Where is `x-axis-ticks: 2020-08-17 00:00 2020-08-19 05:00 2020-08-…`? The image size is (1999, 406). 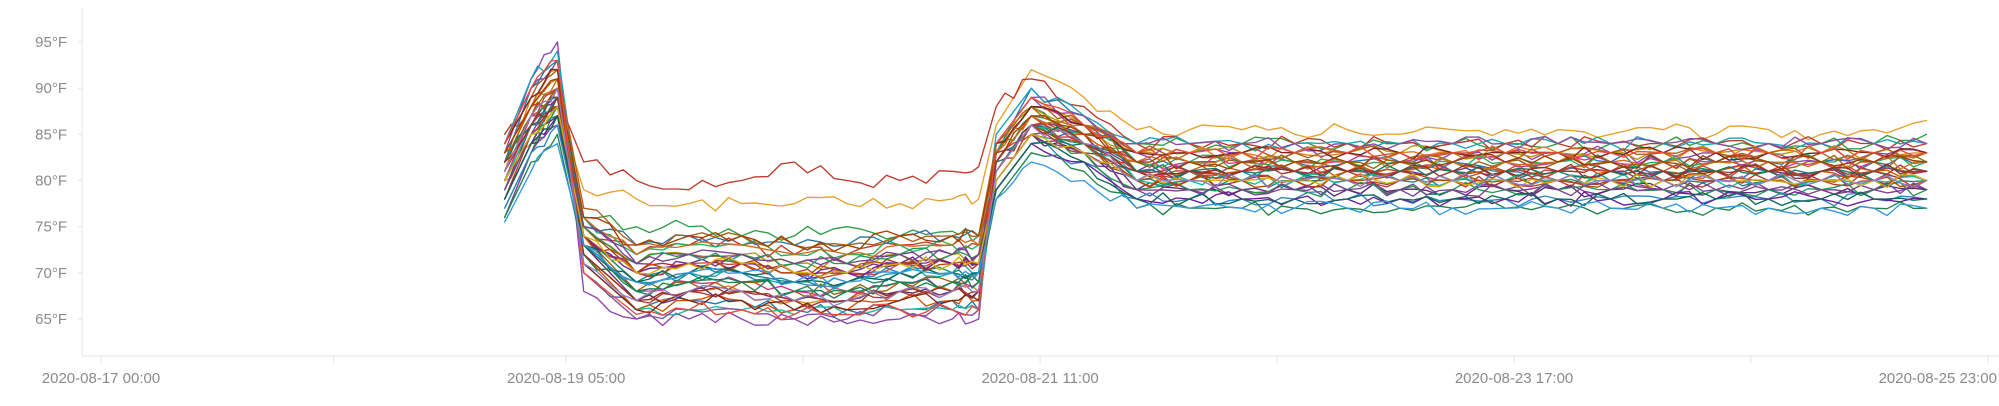
x-axis-ticks: 2020-08-17 00:00 2020-08-19 05:00 2020-08-… is located at coordinates (1019, 371).